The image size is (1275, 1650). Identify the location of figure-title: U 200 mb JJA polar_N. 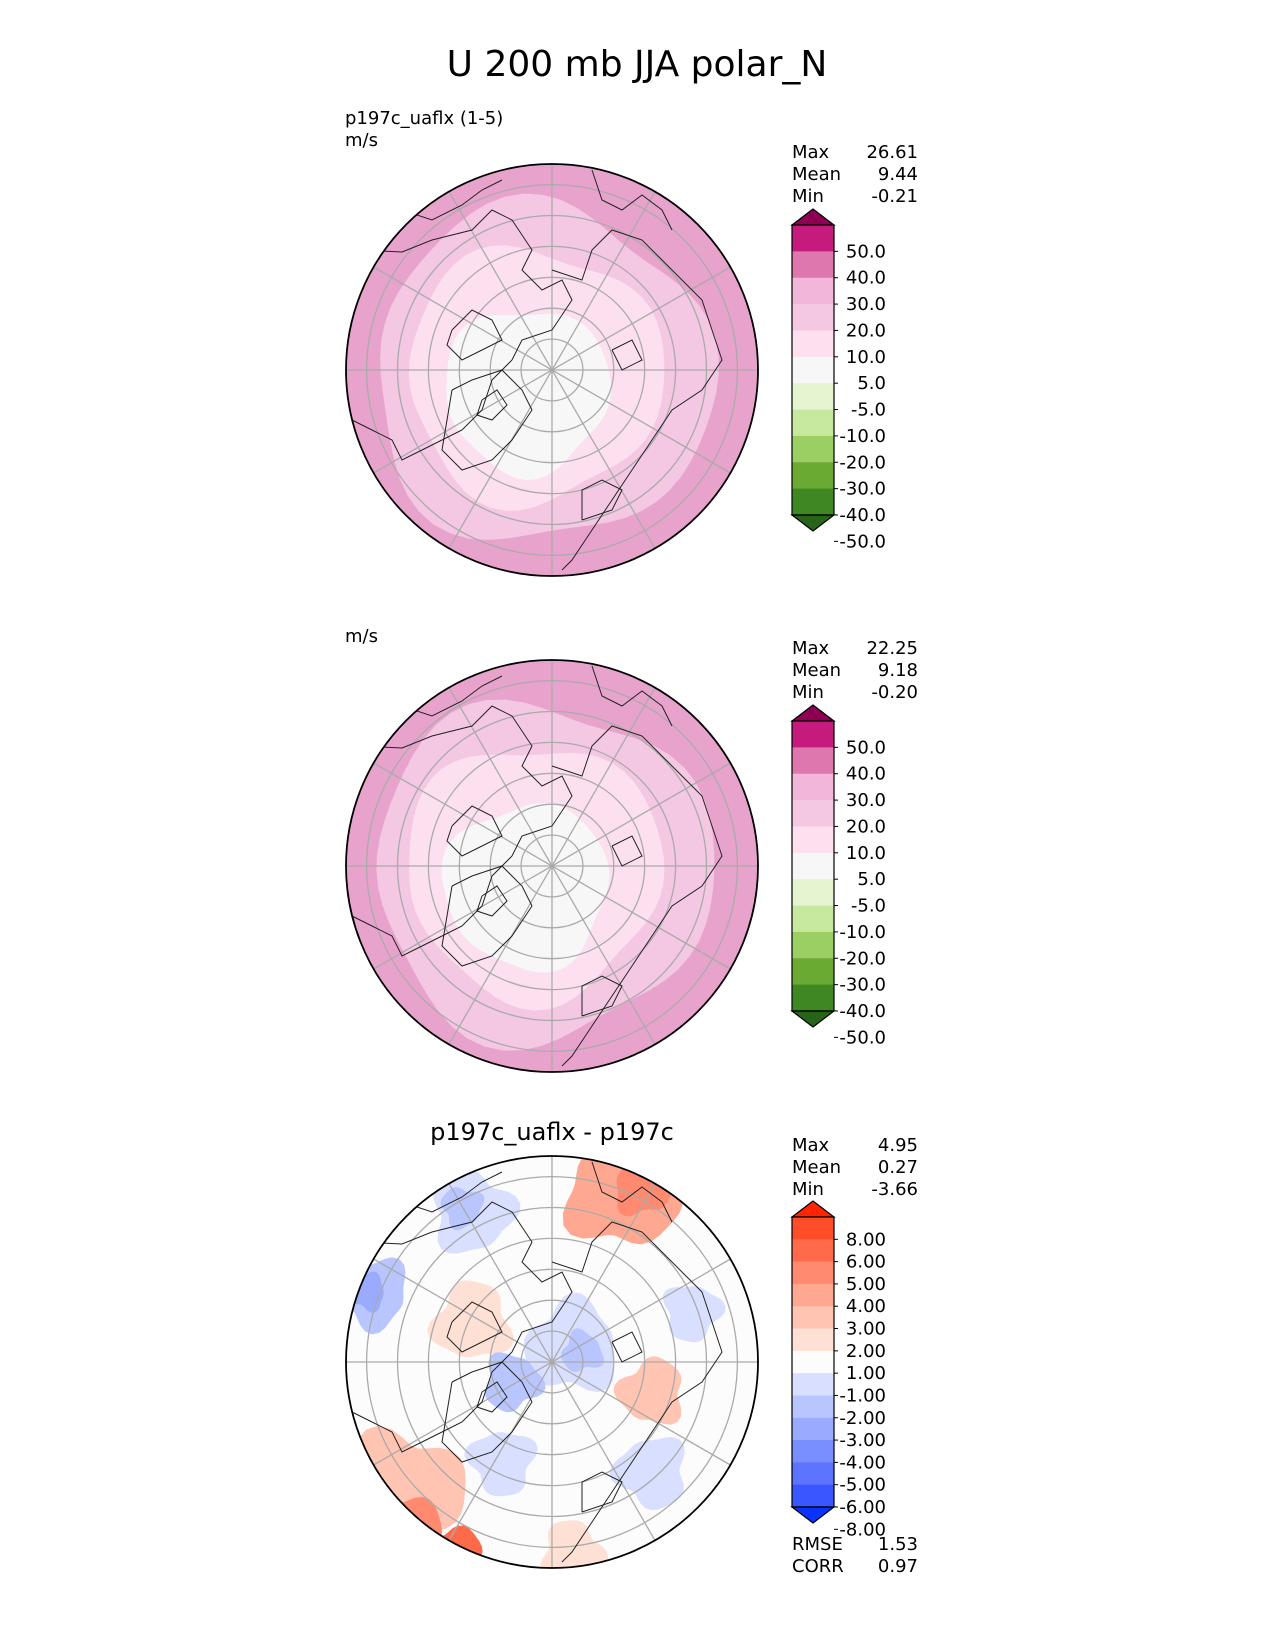
(637, 64).